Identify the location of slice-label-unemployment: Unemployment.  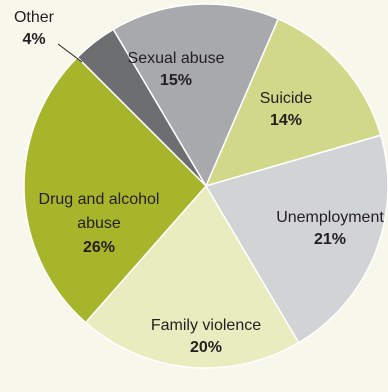
(330, 217).